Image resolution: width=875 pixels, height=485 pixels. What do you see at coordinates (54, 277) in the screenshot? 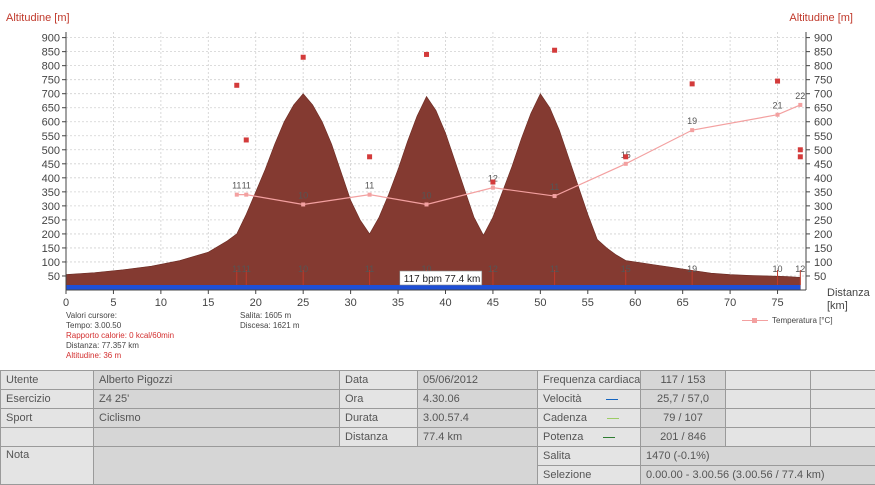
I see `y-tick-label-left: 50` at bounding box center [54, 277].